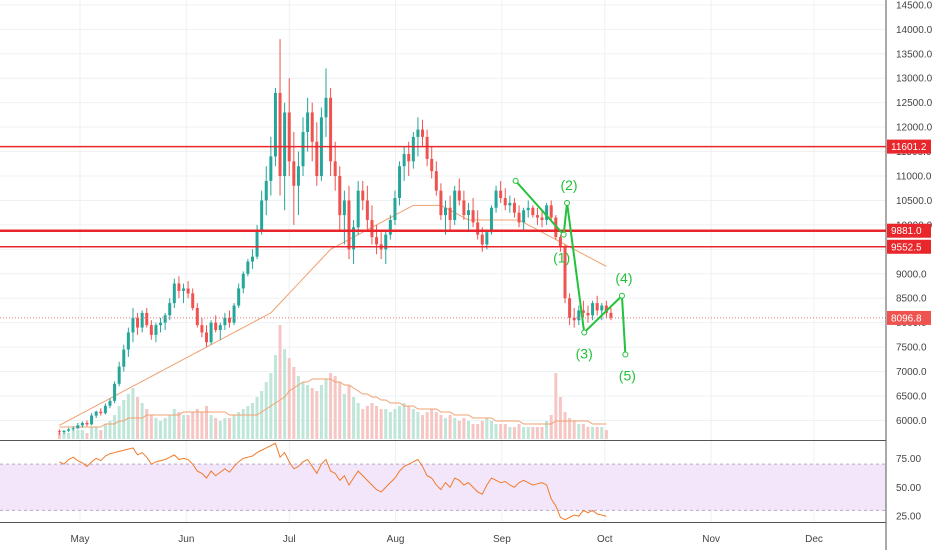 This screenshot has height=550, width=932. What do you see at coordinates (914, 201) in the screenshot?
I see `price-tick-label: 10500.0` at bounding box center [914, 201].